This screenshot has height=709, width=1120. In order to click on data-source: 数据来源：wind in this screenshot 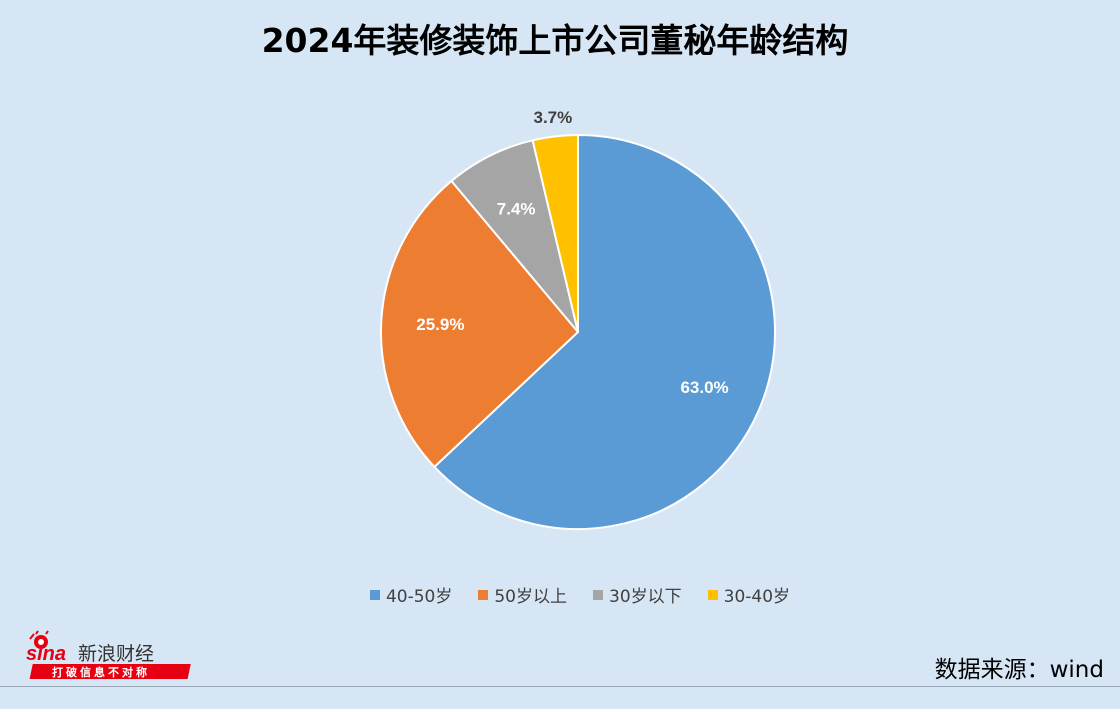, I will do `click(1019, 670)`.